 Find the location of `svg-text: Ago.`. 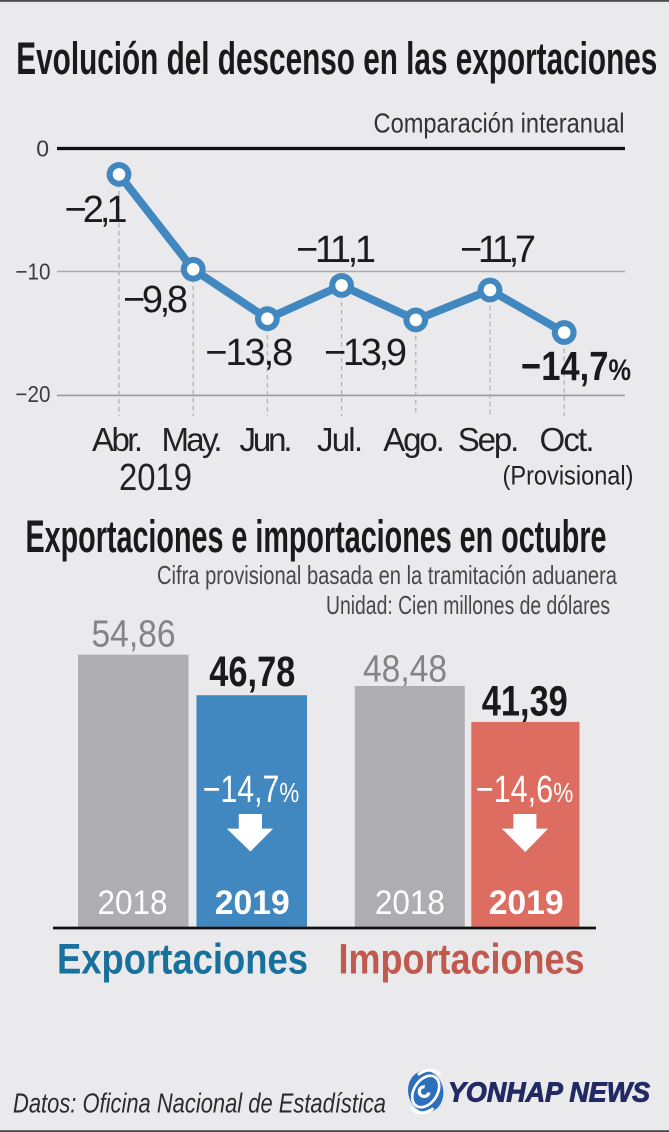

svg-text: Ago. is located at coordinates (414, 439).